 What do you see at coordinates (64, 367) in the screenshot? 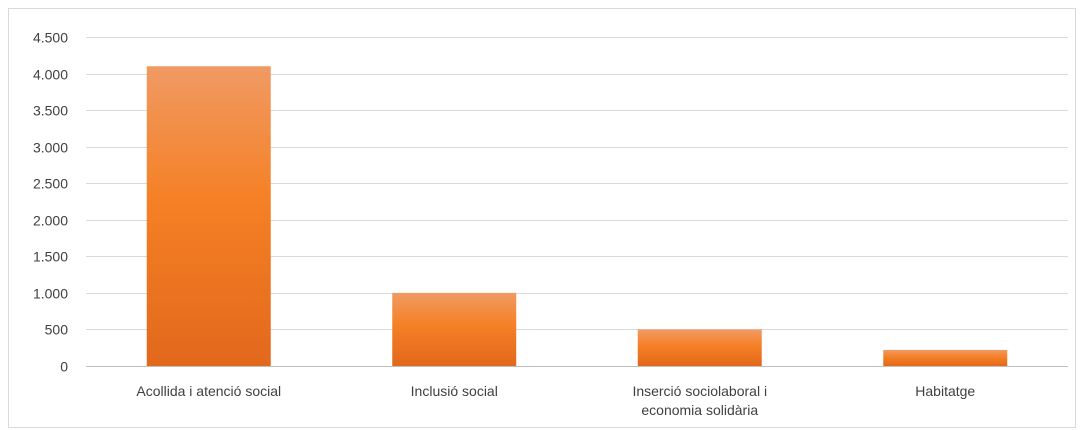
I see `y-tick-label: 0` at bounding box center [64, 367].